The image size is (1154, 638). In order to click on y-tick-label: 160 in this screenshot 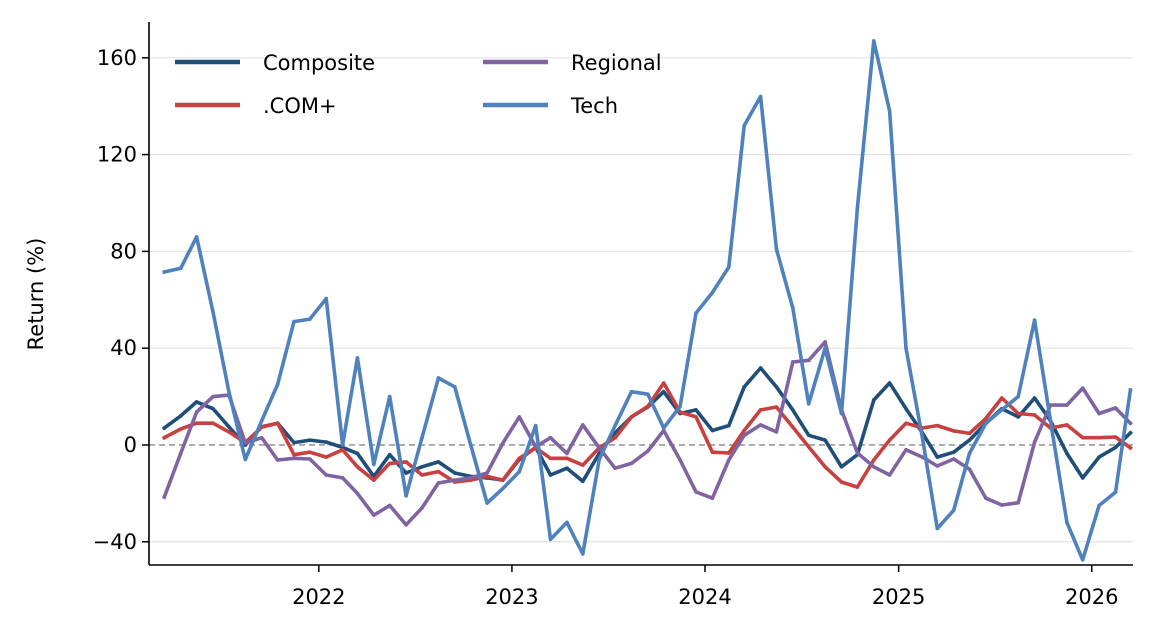, I will do `click(117, 58)`.